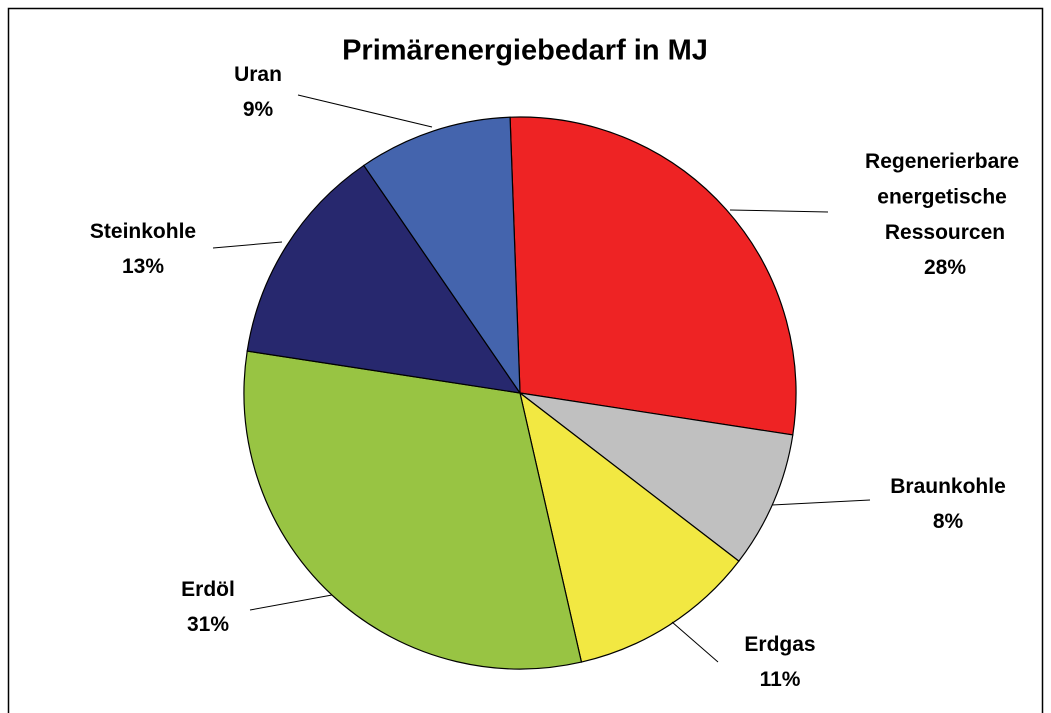 The height and width of the screenshot is (713, 1051). Describe the element at coordinates (143, 231) in the screenshot. I see `slice-label: Steinkohle` at that location.